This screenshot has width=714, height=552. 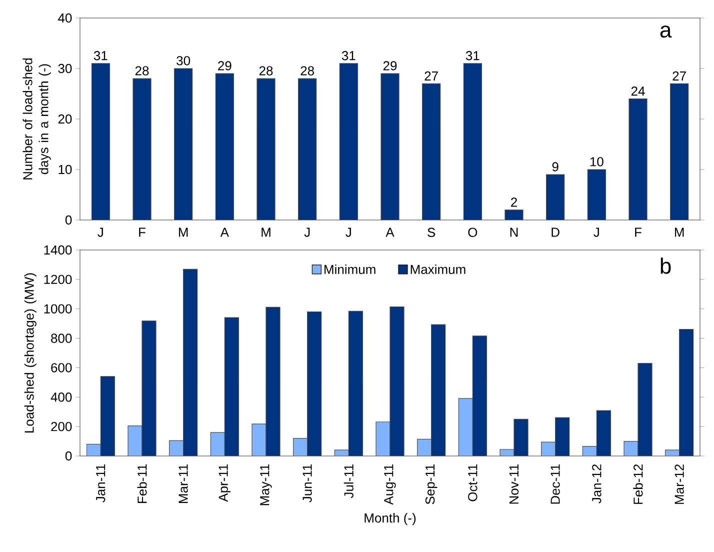 I want to click on x-tick-label: O, so click(x=473, y=232).